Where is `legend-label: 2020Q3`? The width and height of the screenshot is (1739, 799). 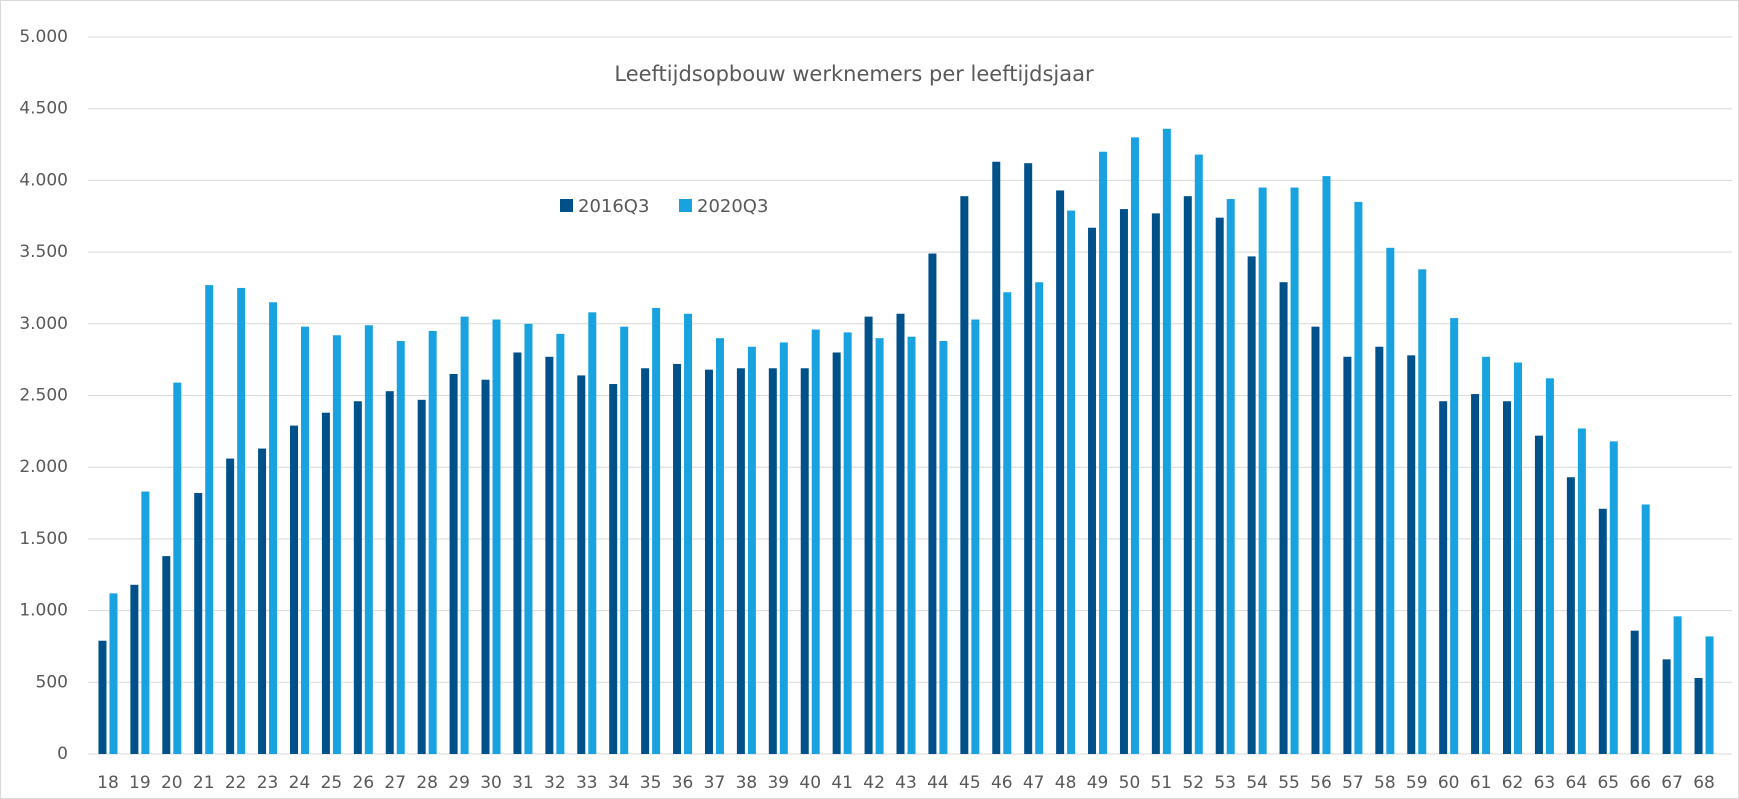
legend-label: 2020Q3 is located at coordinates (732, 206).